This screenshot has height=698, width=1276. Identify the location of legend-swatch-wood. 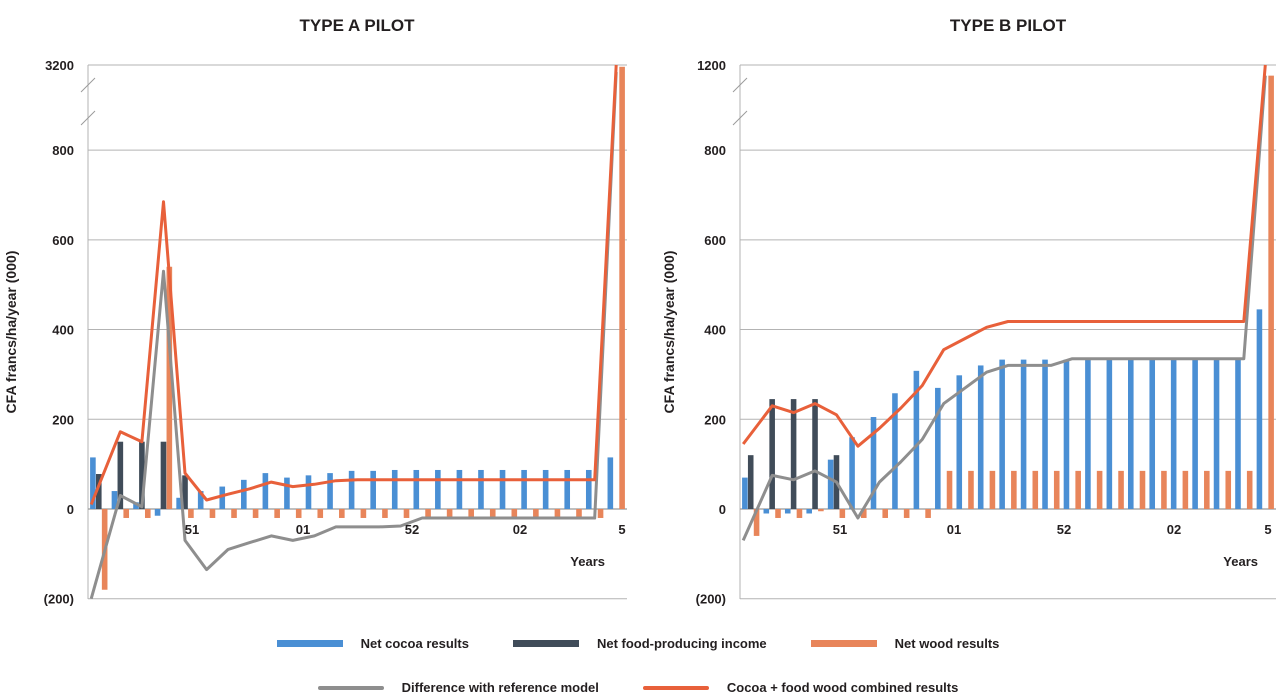
(843, 643).